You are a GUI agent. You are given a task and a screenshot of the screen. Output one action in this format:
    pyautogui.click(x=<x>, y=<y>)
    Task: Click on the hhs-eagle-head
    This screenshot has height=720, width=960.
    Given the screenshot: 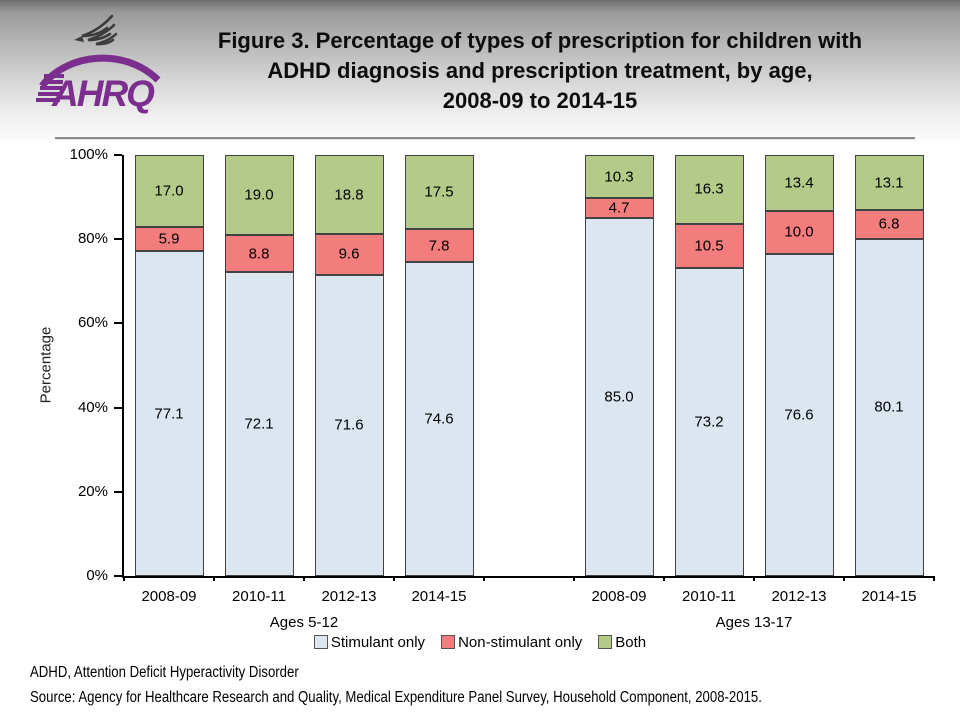 What is the action you would take?
    pyautogui.click(x=79, y=39)
    